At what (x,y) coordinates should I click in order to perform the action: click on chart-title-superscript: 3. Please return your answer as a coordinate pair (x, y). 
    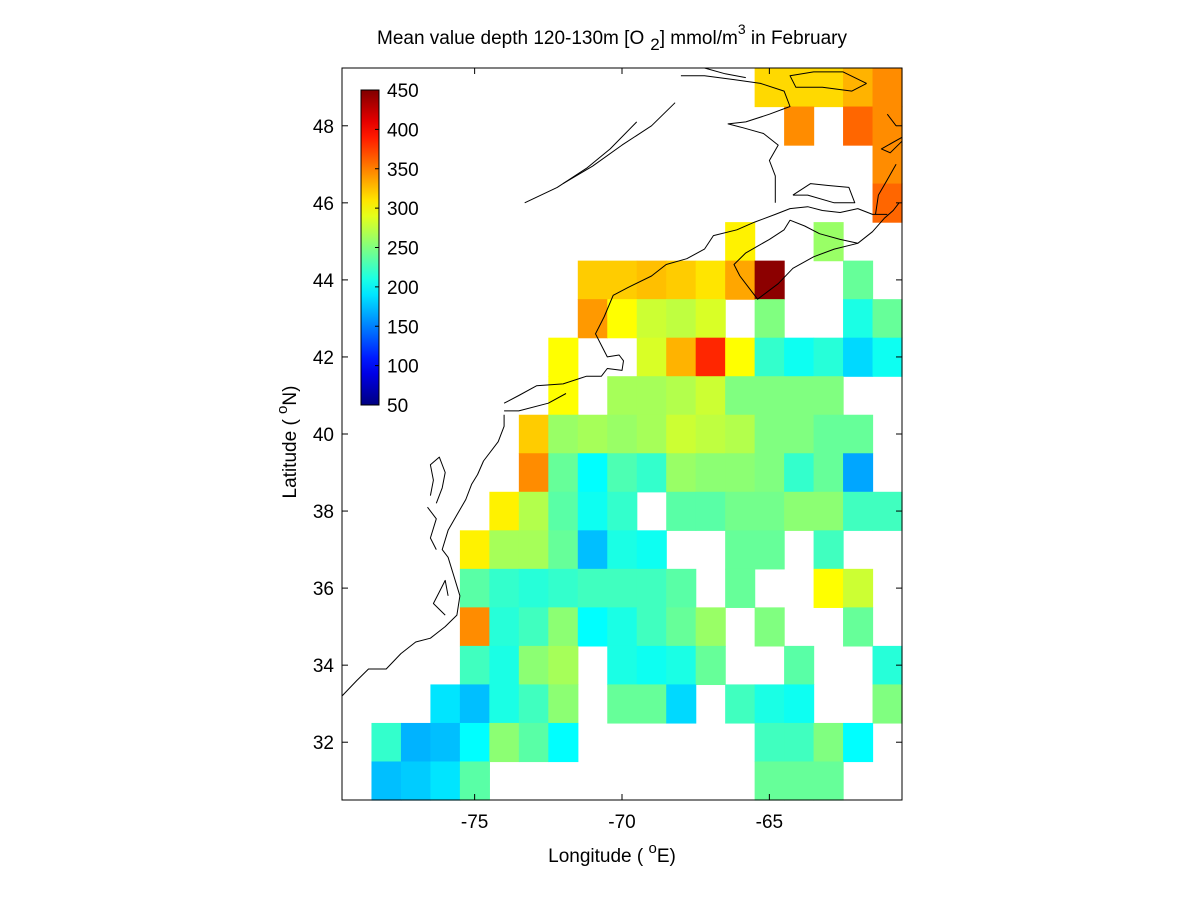
    Looking at the image, I should click on (742, 29).